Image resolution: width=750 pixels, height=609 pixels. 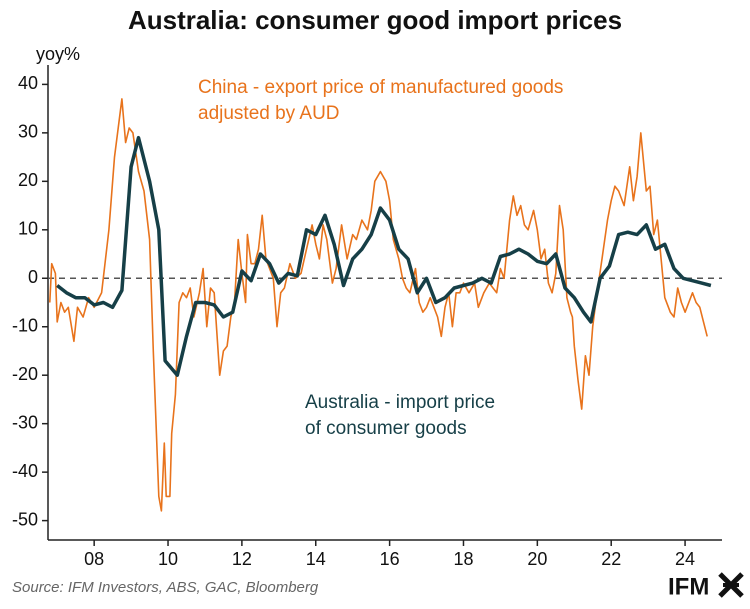 I want to click on logo: IFM, so click(x=688, y=586).